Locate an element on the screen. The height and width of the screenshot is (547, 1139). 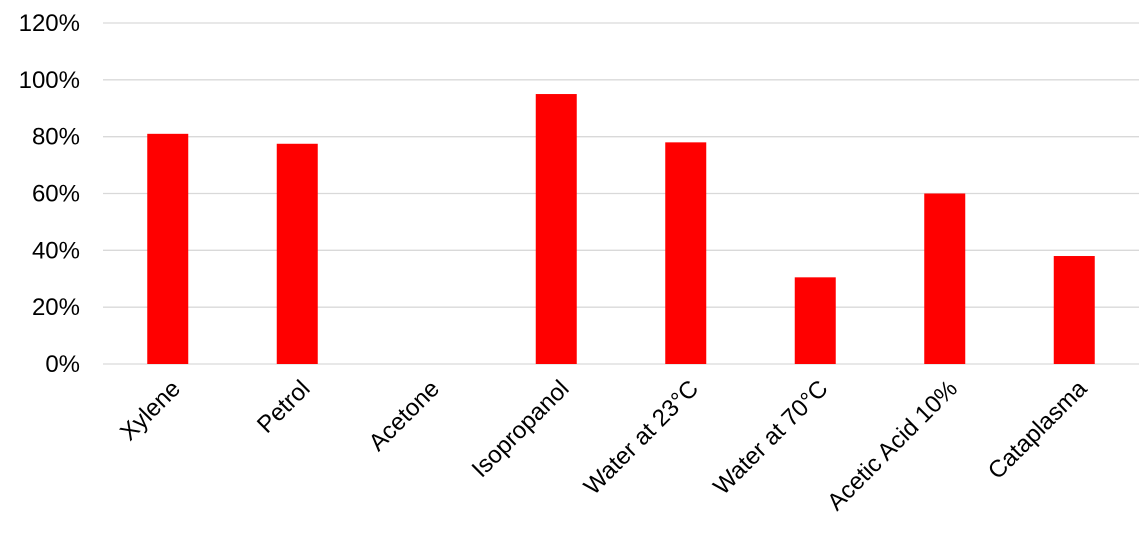
bar-water-at-70-c is located at coordinates (815, 320).